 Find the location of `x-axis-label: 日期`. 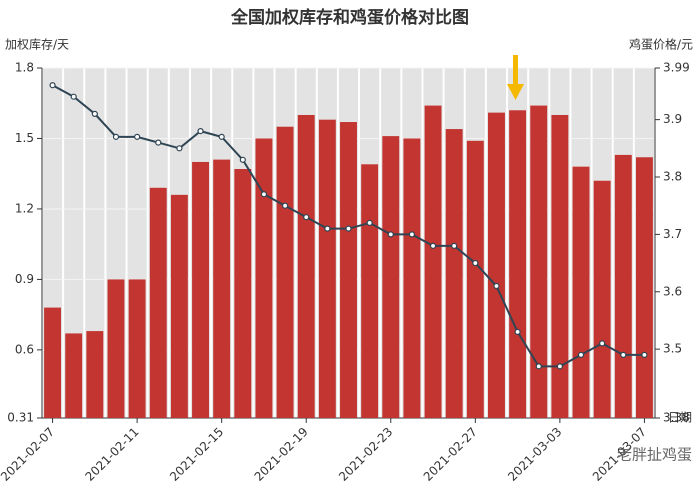

x-axis-label: 日期 is located at coordinates (680, 418).